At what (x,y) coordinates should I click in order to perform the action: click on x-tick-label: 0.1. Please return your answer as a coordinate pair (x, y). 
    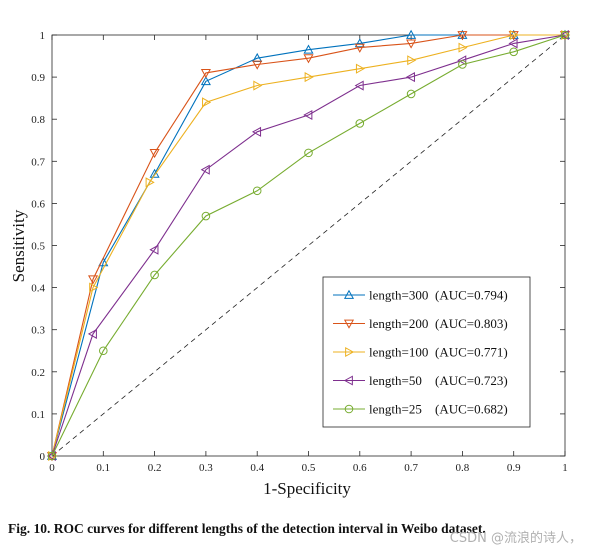
    Looking at the image, I should click on (103, 468).